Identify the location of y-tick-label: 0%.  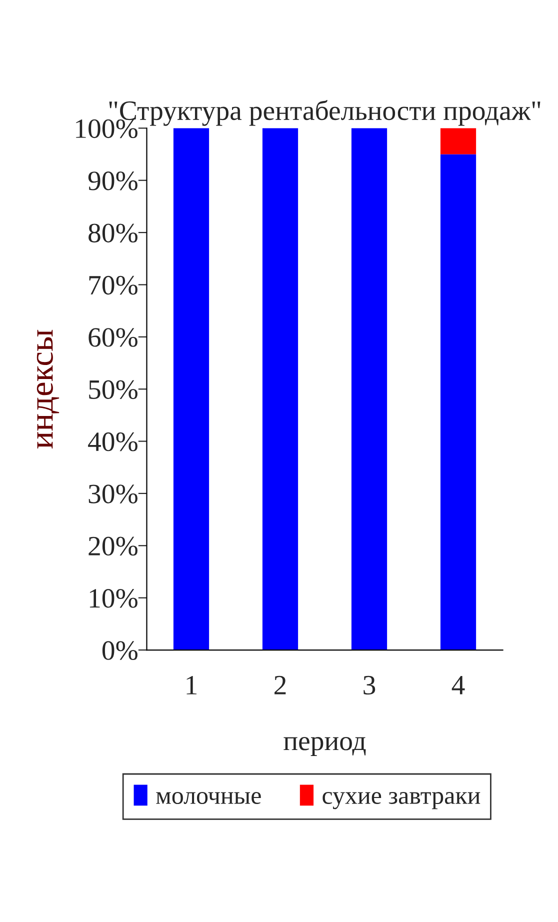
(120, 650).